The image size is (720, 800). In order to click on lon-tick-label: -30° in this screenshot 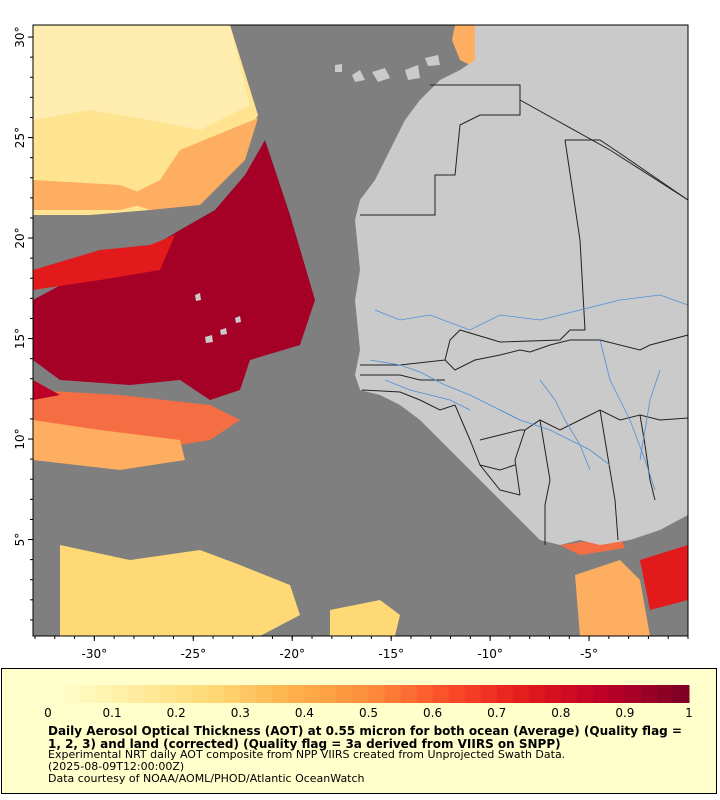, I will do `click(95, 654)`.